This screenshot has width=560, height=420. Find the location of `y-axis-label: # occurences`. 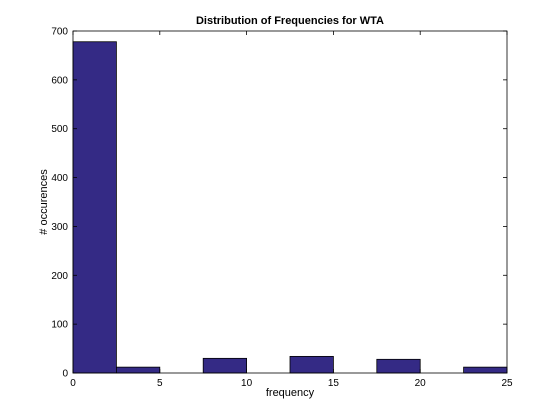

y-axis-label: # occurences is located at coordinates (44, 202).